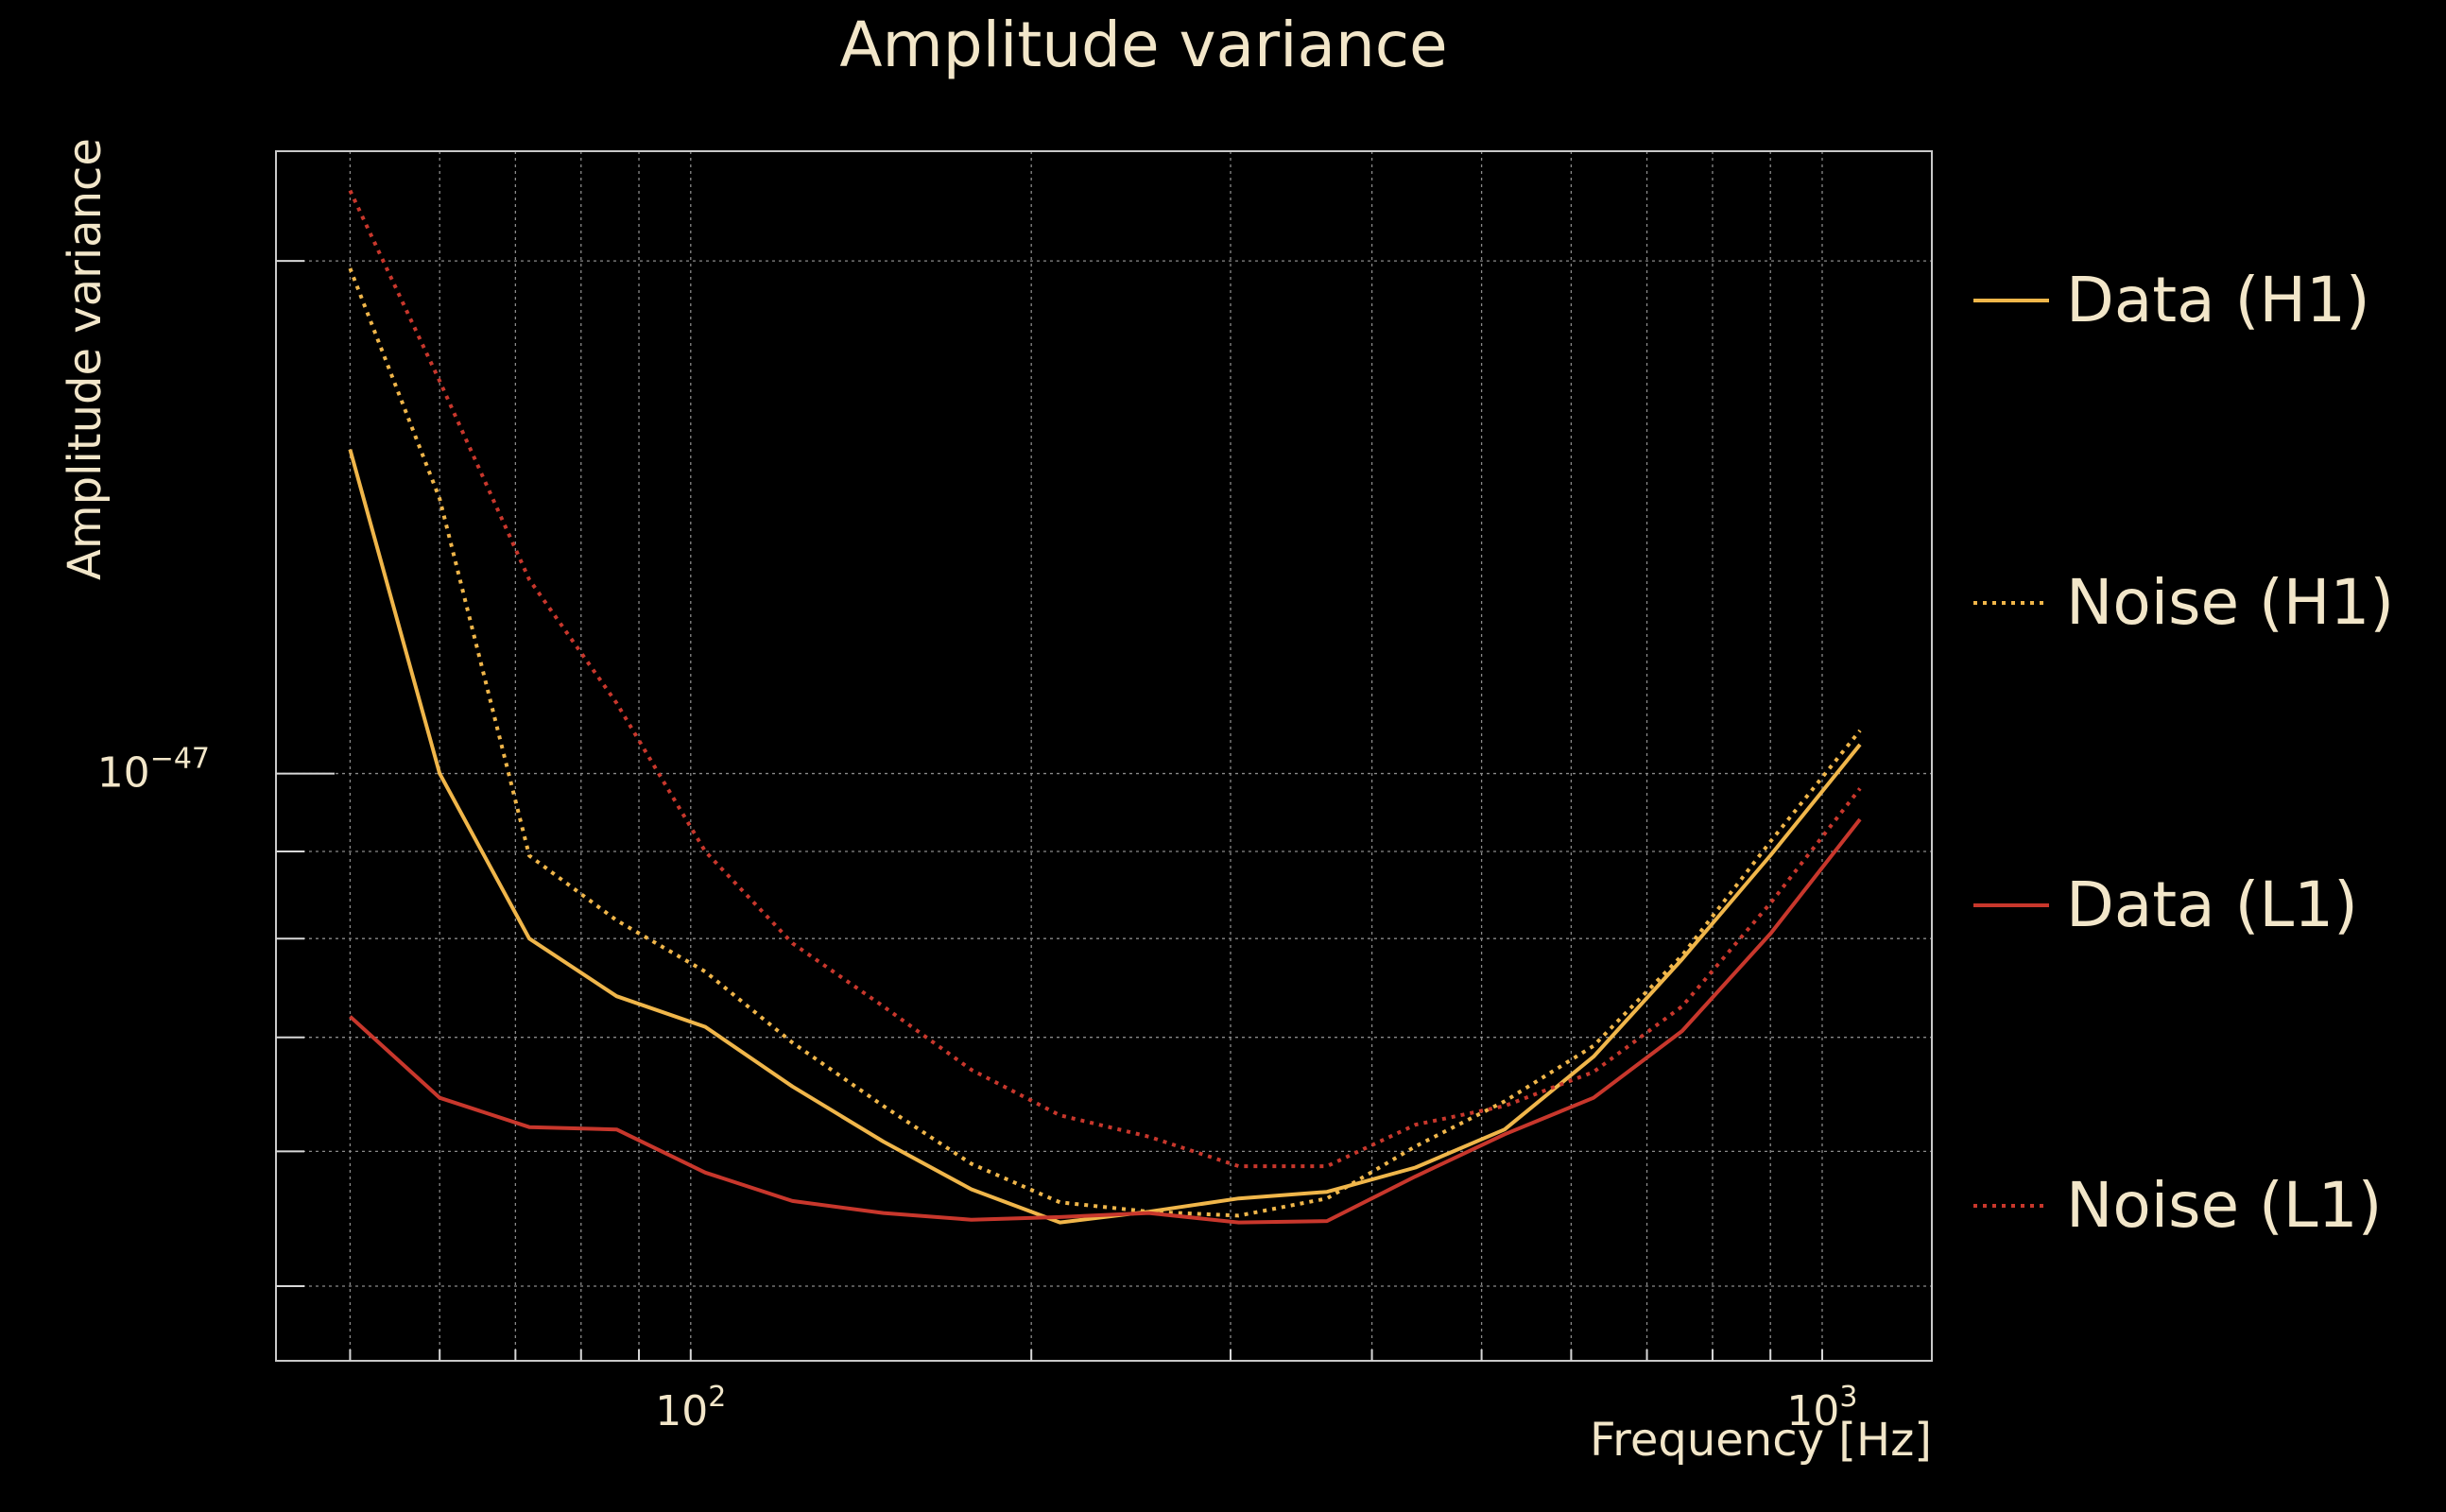 This screenshot has width=2446, height=1512. I want to click on x-axis-label: Frequency [Hz], so click(1761, 1440).